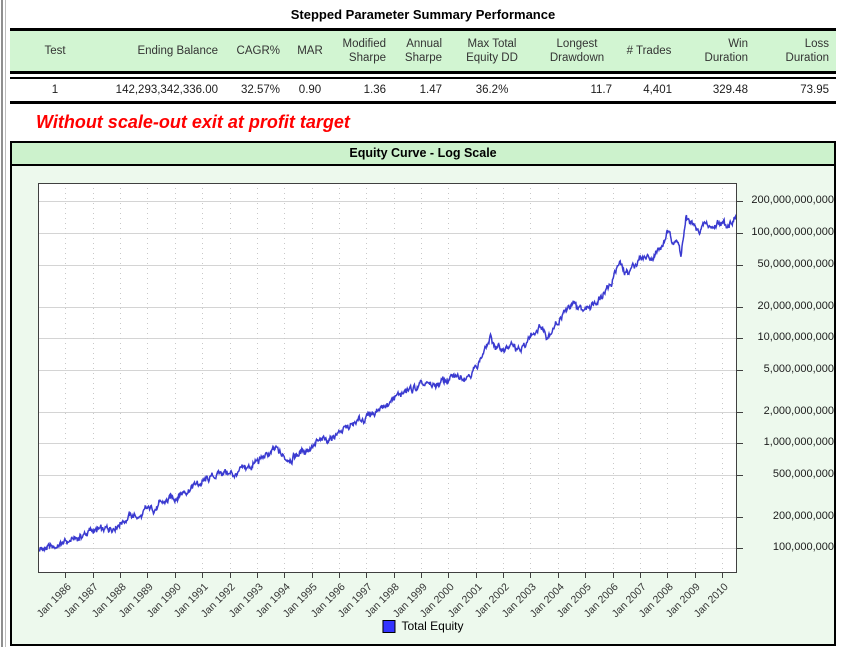  Describe the element at coordinates (310, 51) in the screenshot. I see `col-header-mar: MAR` at that location.